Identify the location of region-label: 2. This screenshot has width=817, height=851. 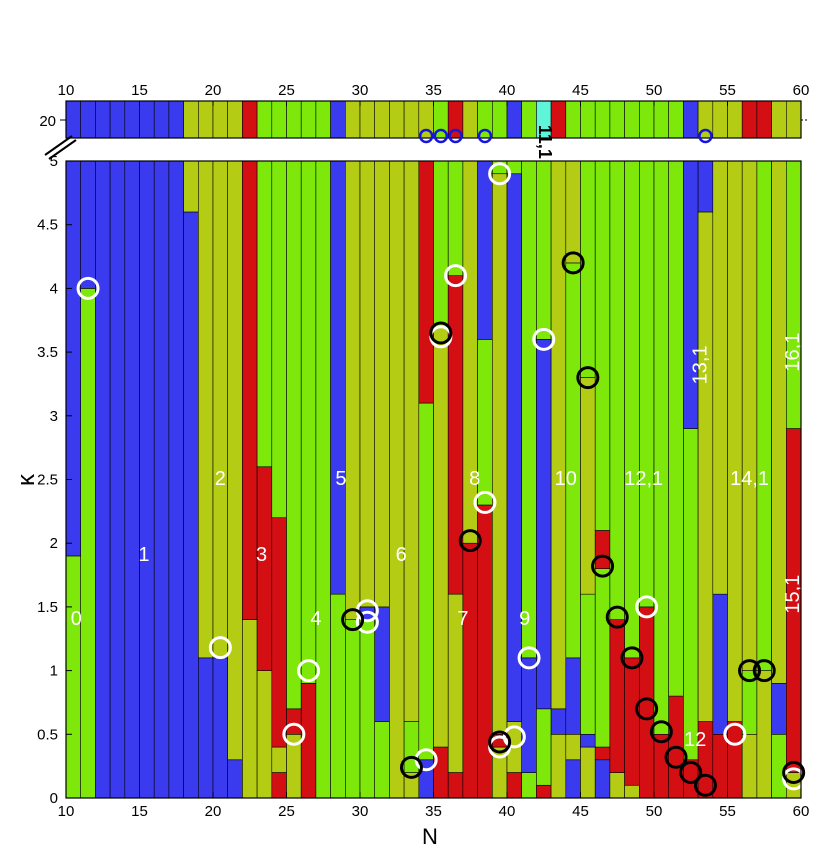
(220, 479).